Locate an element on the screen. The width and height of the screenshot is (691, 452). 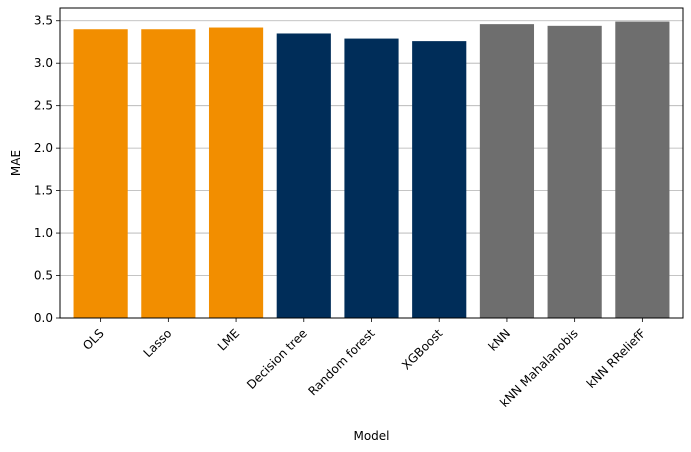
x-tick-label: kNN RReliefF is located at coordinates (616, 358).